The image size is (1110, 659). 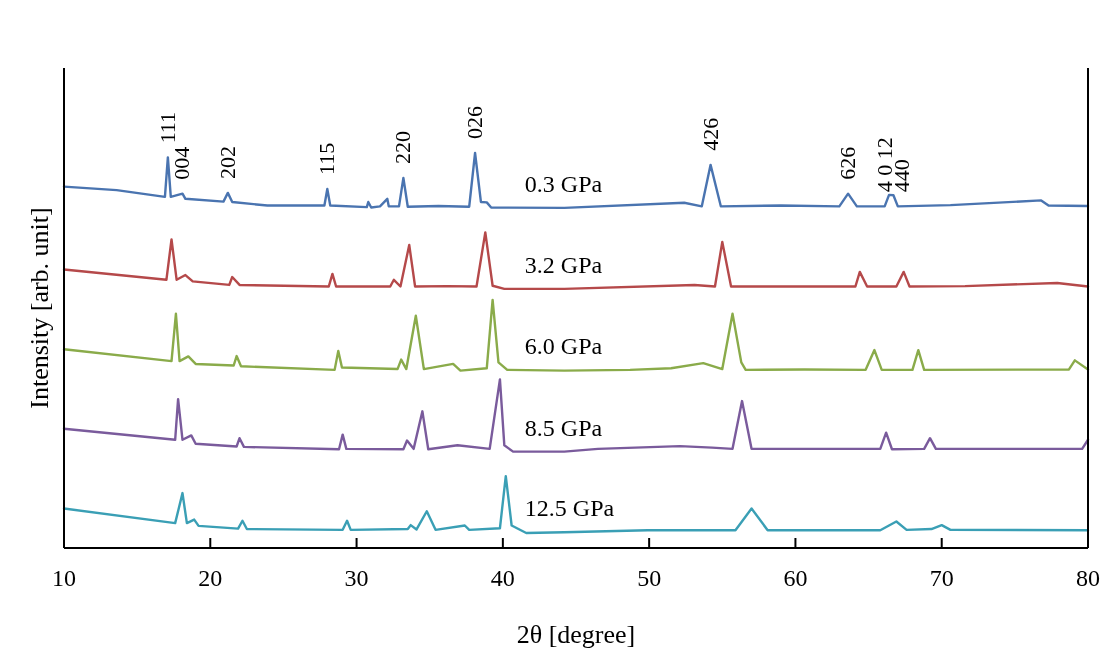 What do you see at coordinates (1088, 578) in the screenshot?
I see `x-tick-label: 80` at bounding box center [1088, 578].